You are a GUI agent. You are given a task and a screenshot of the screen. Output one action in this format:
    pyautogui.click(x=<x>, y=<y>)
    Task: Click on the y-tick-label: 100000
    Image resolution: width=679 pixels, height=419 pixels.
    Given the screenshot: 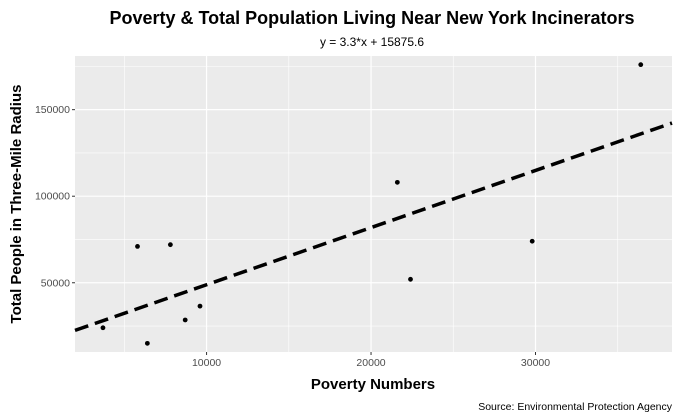 What is the action you would take?
    pyautogui.click(x=52, y=197)
    